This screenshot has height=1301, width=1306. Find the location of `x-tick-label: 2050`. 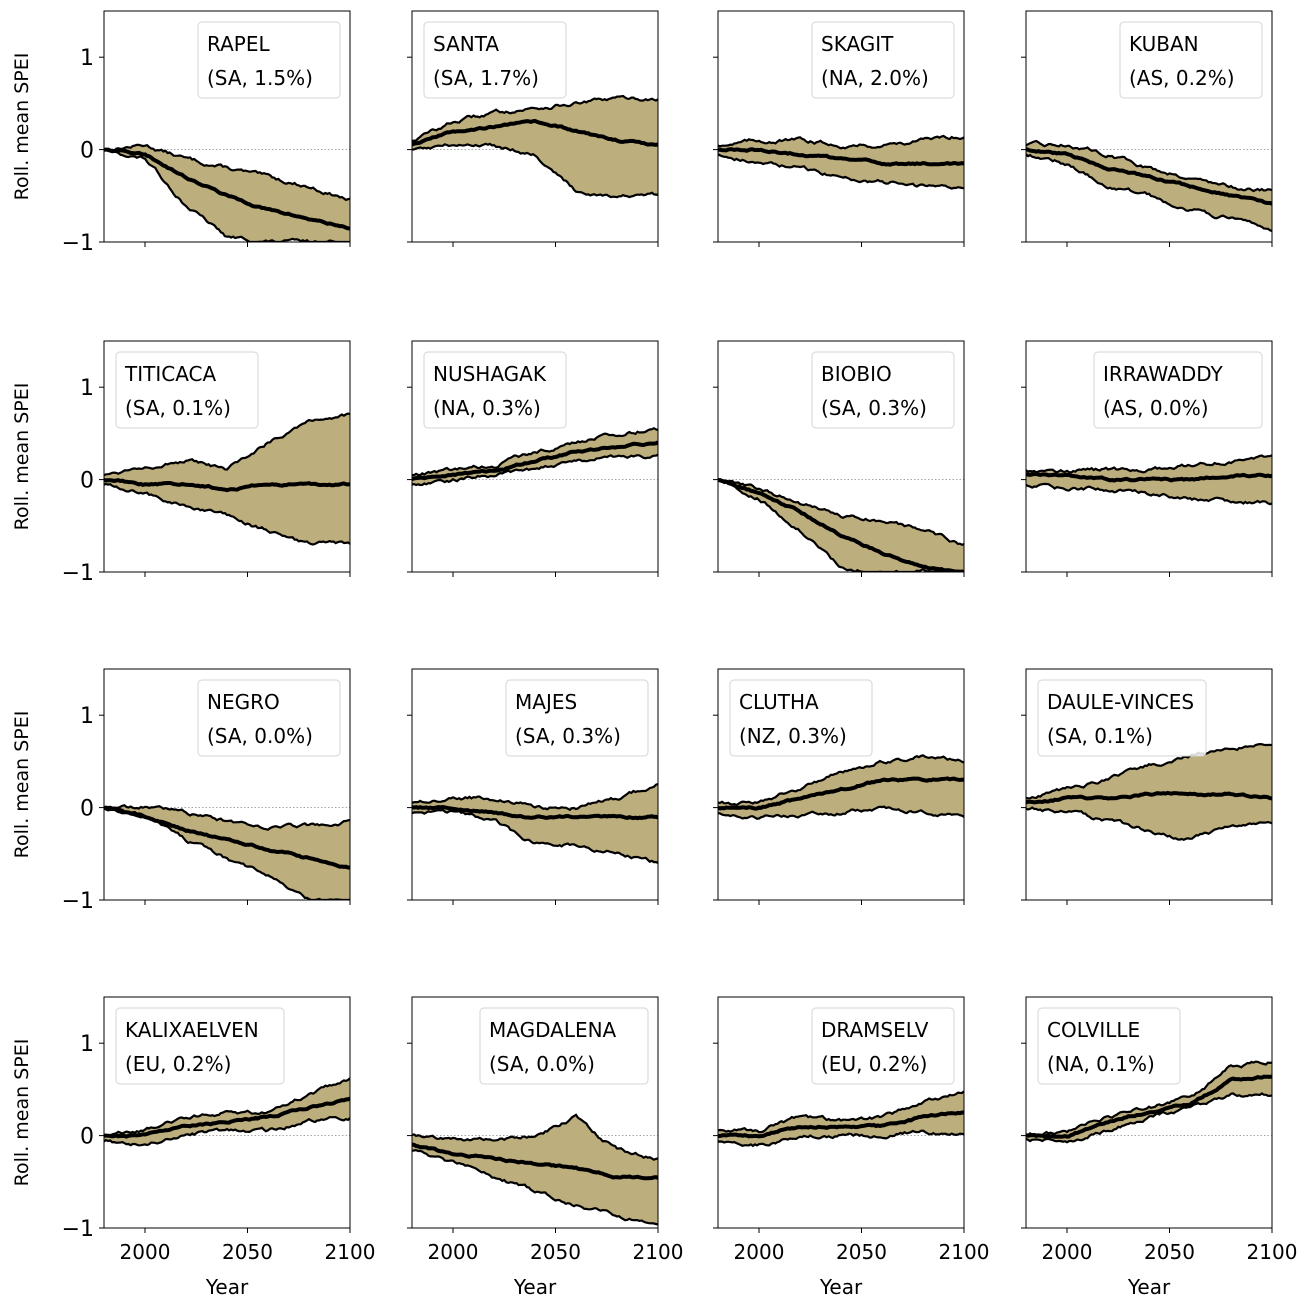

x-tick-label: 2050 is located at coordinates (247, 1252).